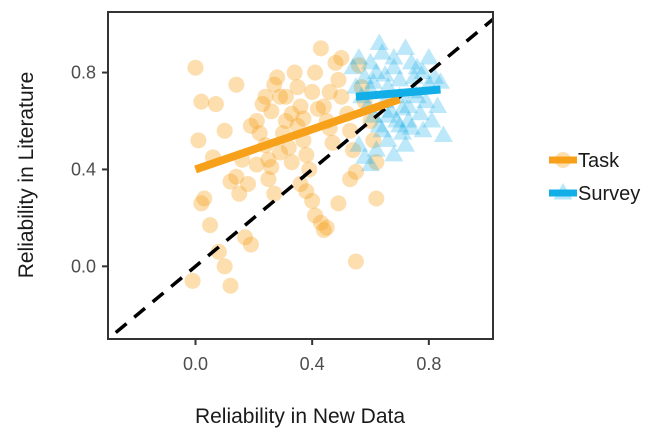  I want to click on x-tick-label: 0.4, so click(312, 364).